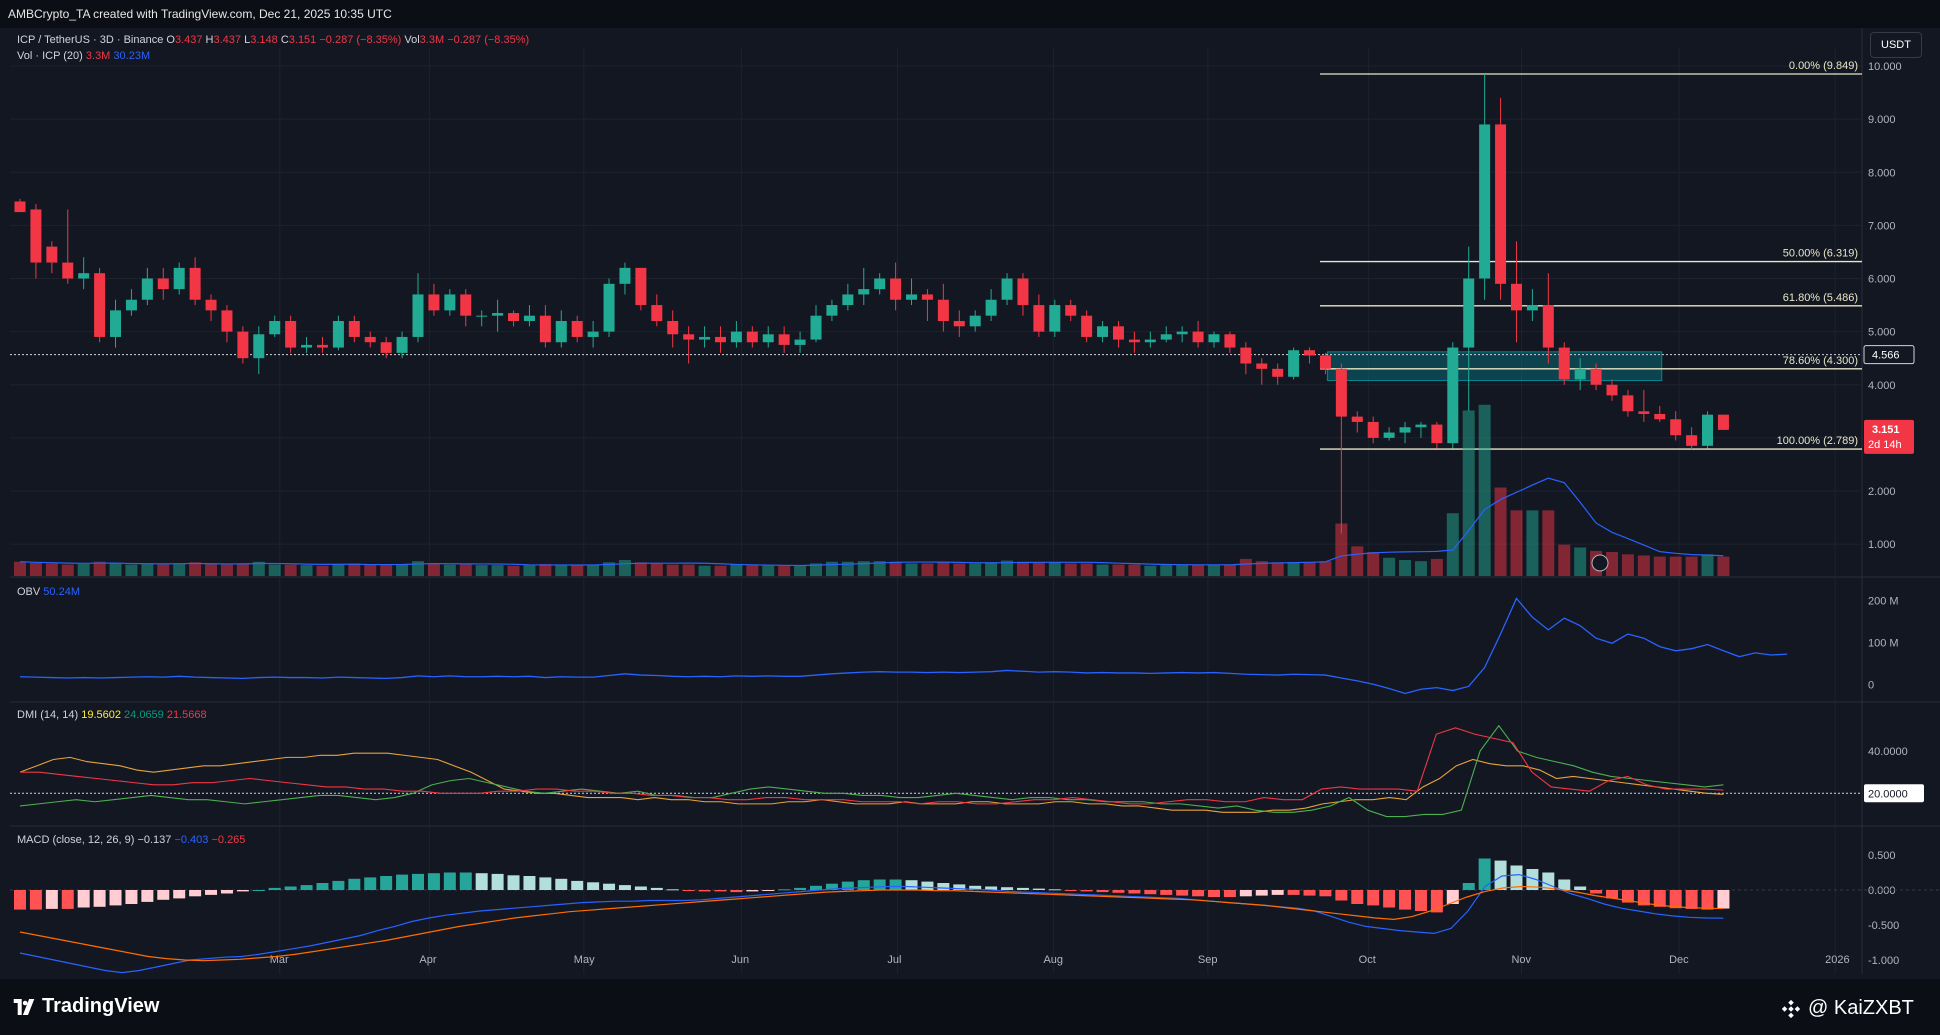  I want to click on footer-bar, so click(970, 1007).